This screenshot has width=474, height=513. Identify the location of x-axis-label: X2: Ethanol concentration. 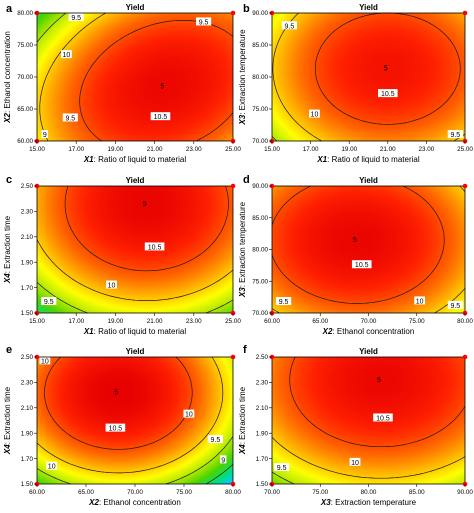
(134, 502).